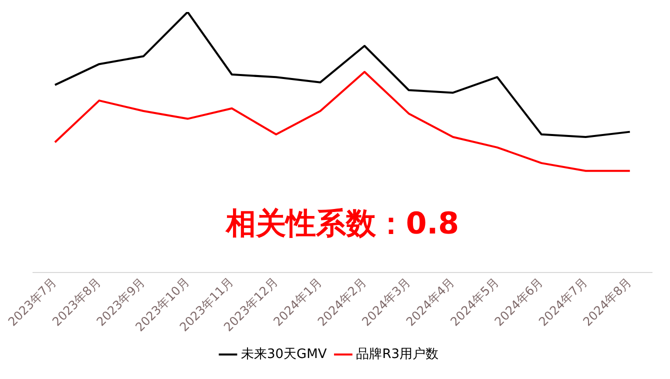  What do you see at coordinates (283, 354) in the screenshot?
I see `legend-label: 未来30天GMV` at bounding box center [283, 354].